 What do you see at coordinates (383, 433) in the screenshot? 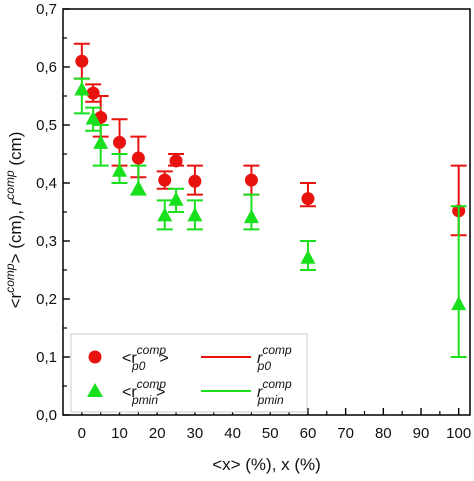
I see `x-tick-label: 80` at bounding box center [383, 433].